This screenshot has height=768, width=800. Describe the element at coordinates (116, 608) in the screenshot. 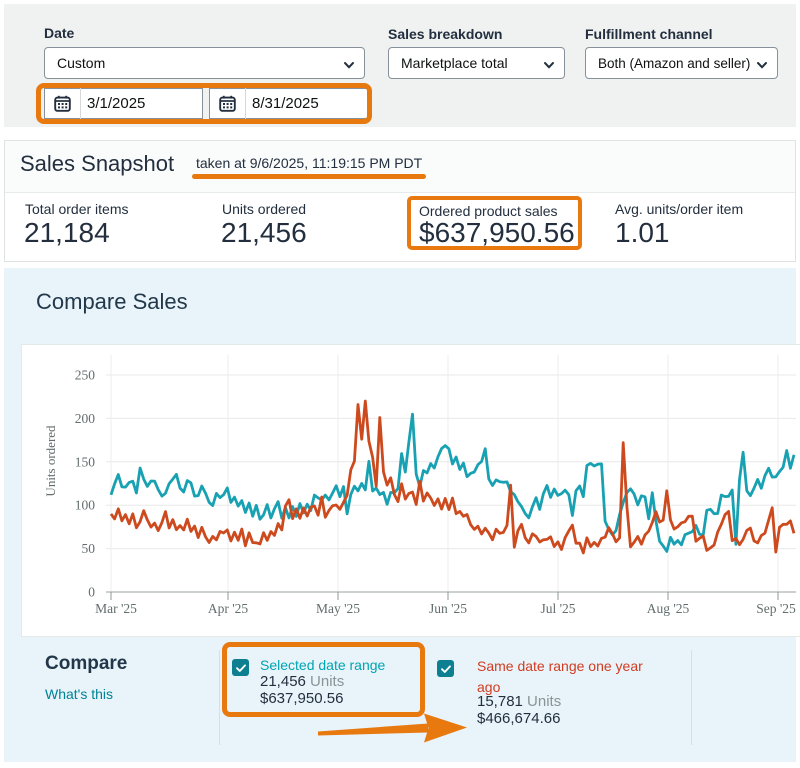

I see `svg-text: Mar '25` at that location.